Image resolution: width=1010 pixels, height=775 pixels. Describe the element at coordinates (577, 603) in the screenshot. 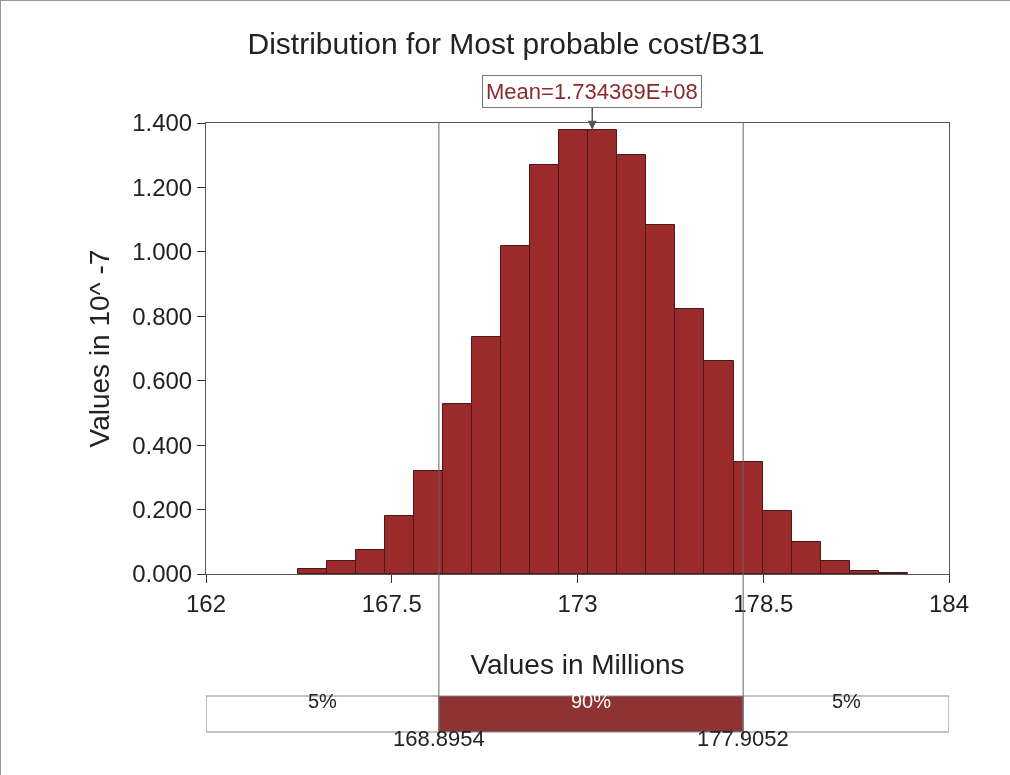

I see `x-tick-label: 173` at that location.